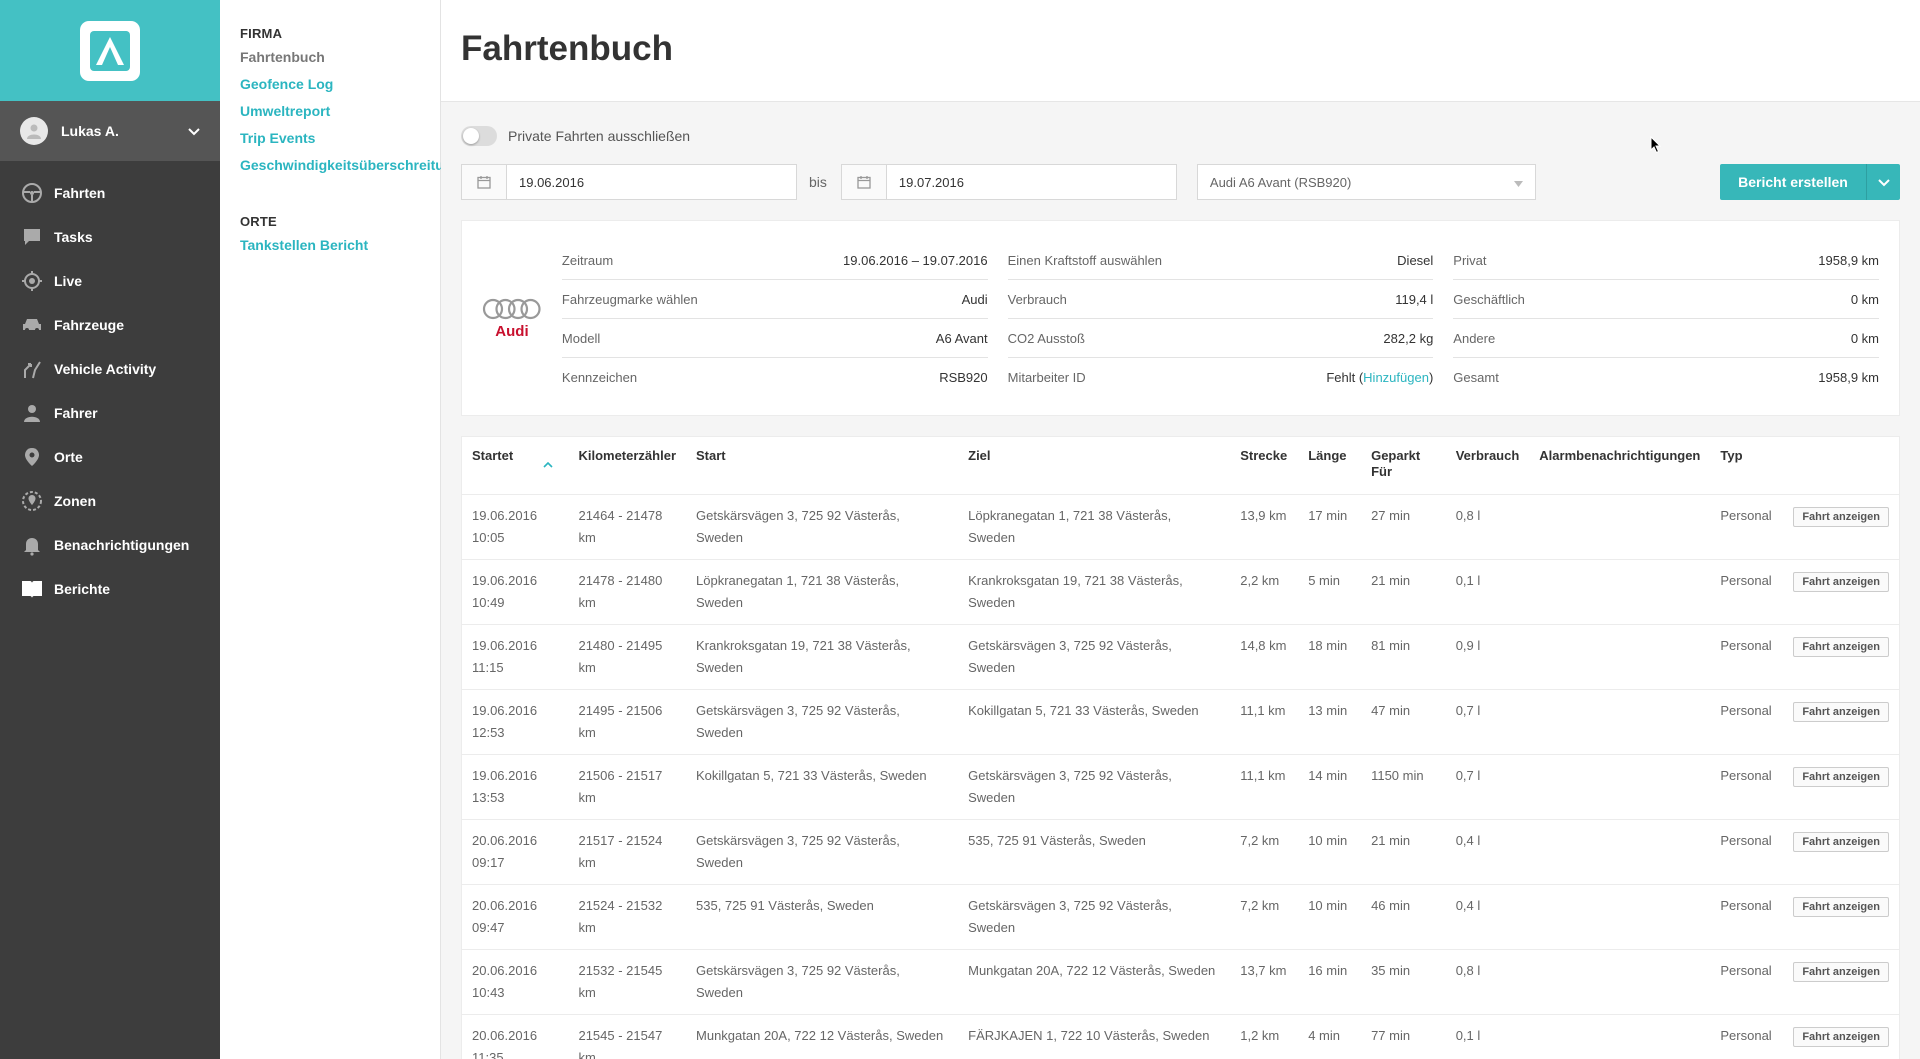  I want to click on column-header-startet: Startet, so click(515, 465).